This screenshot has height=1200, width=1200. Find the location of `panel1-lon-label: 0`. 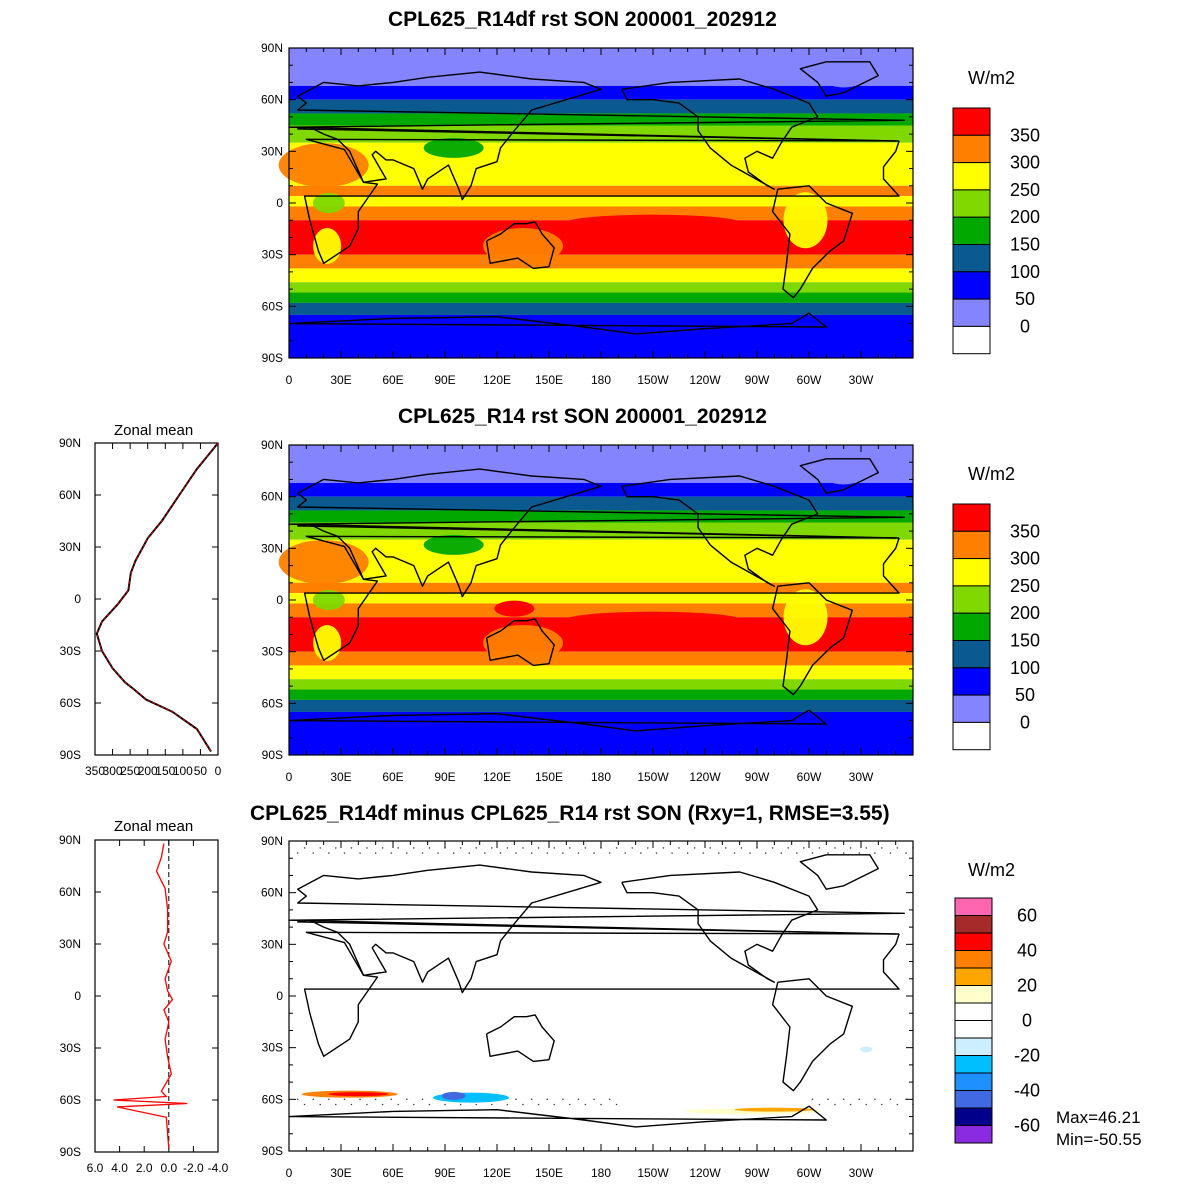

panel1-lon-label: 0 is located at coordinates (289, 380).